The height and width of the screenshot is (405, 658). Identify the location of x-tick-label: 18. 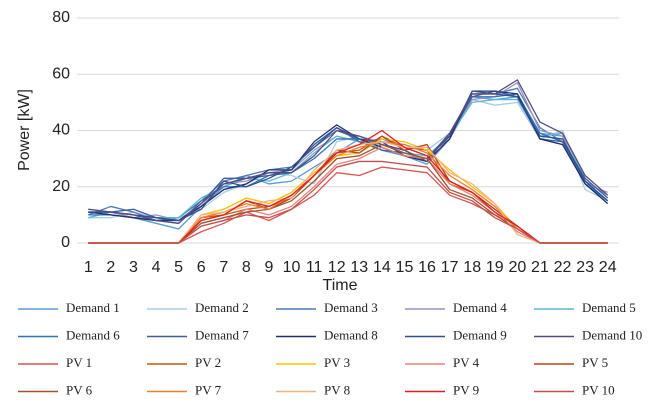
(472, 267).